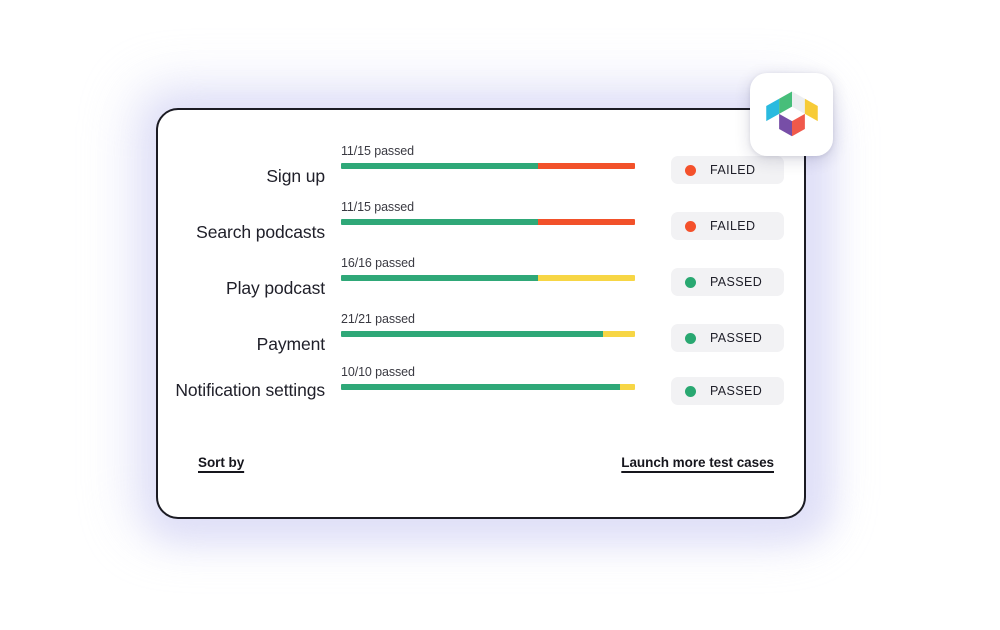  Describe the element at coordinates (295, 176) in the screenshot. I see `test-run-label: Sign up` at that location.